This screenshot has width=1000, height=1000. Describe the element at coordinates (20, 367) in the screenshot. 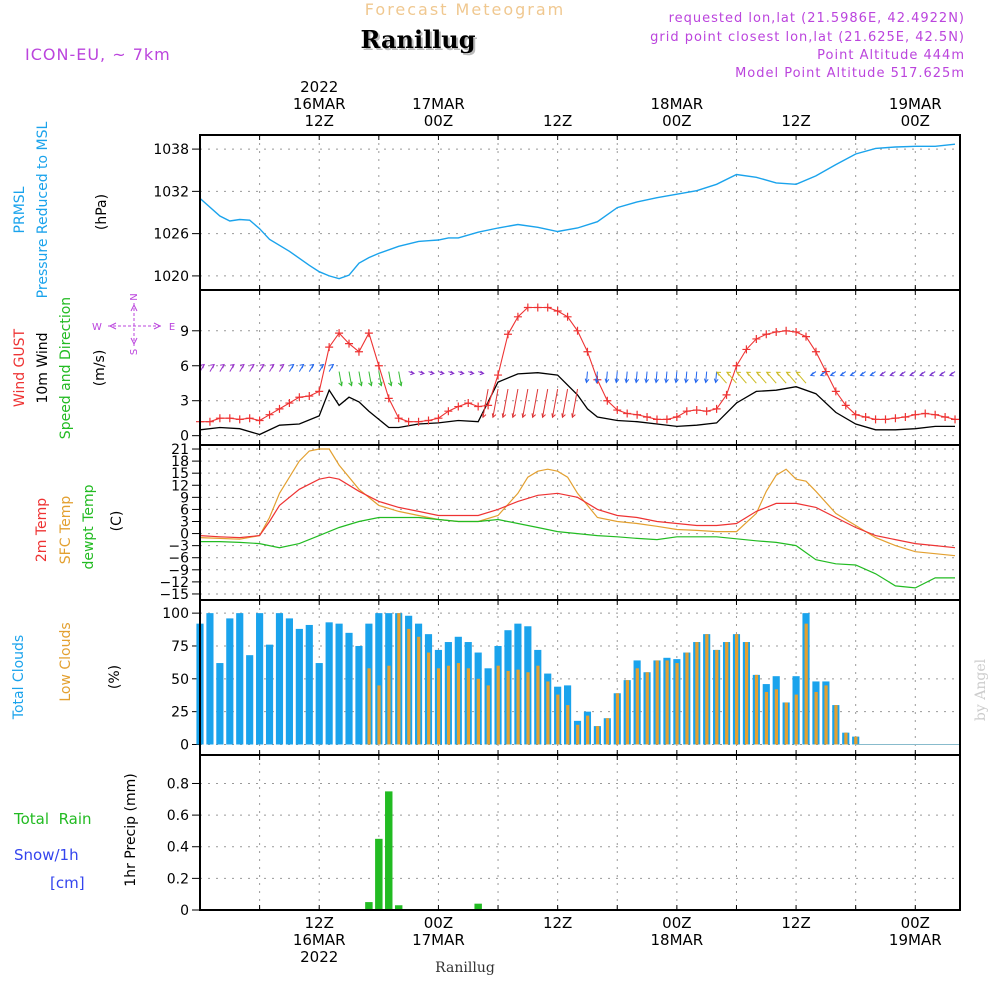

I see `wind-label-gust: Wind GUST` at that location.